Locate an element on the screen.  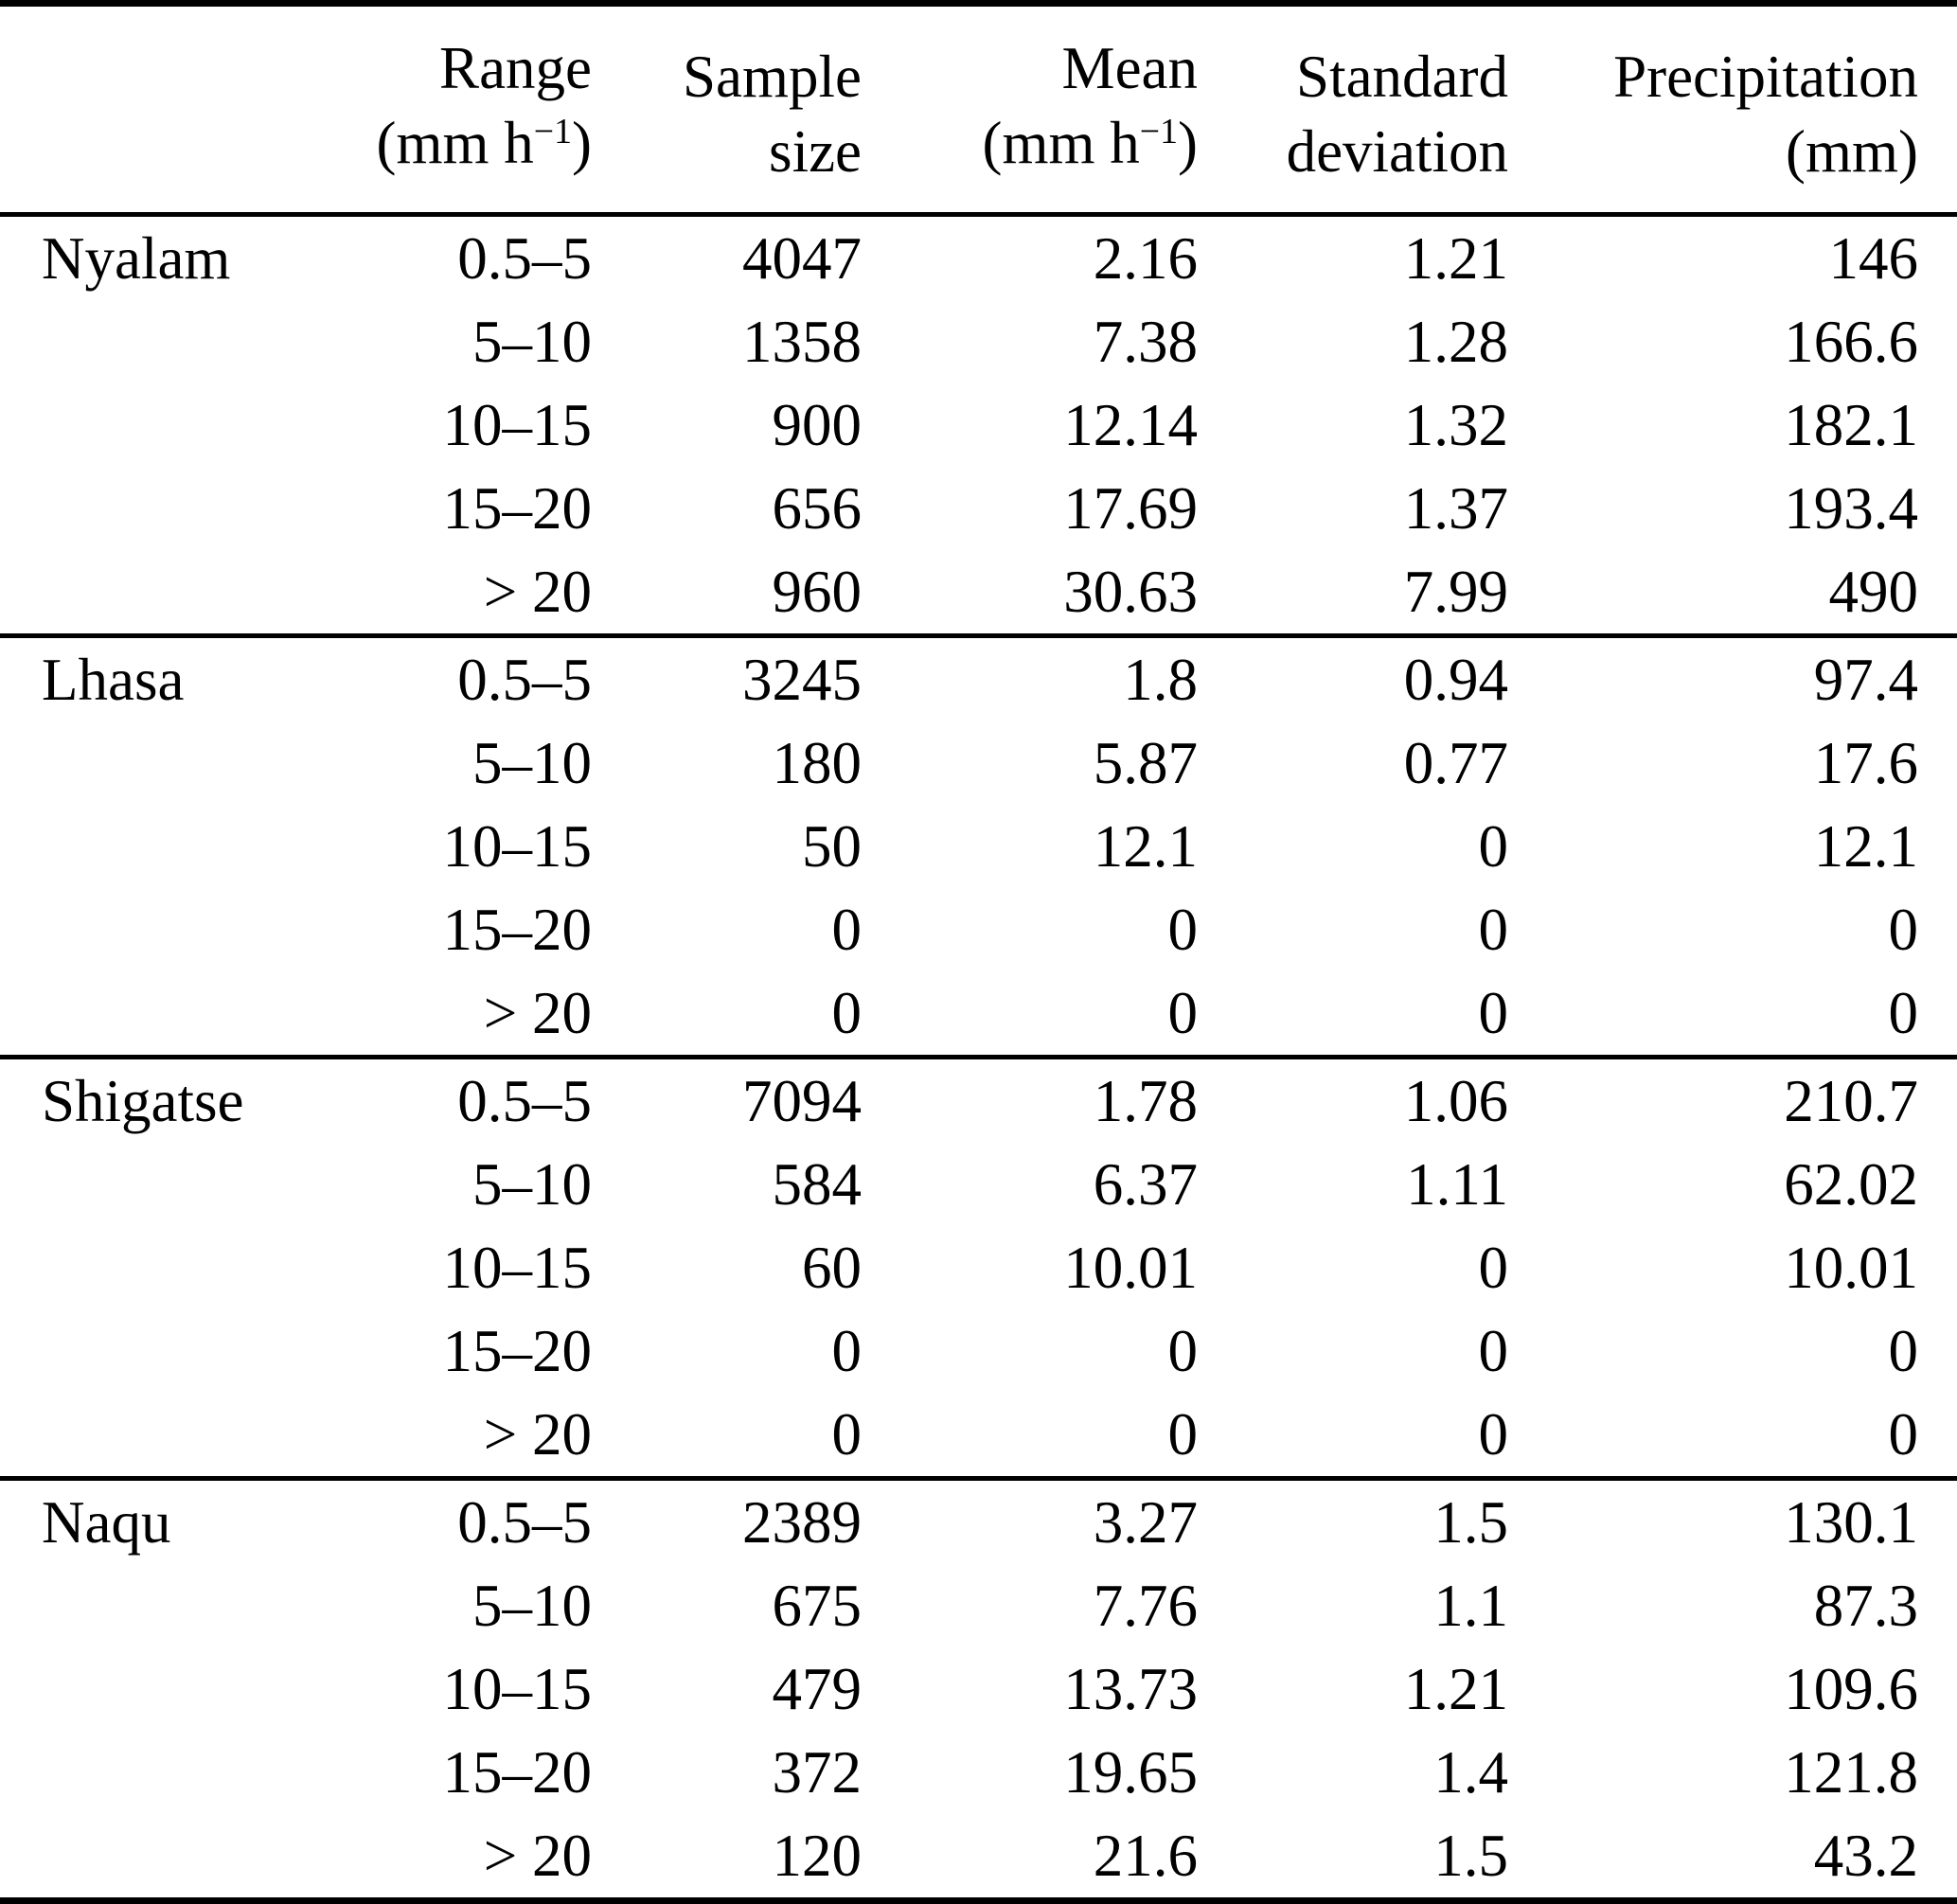
cell-mean: 19.65 is located at coordinates (1130, 1772).